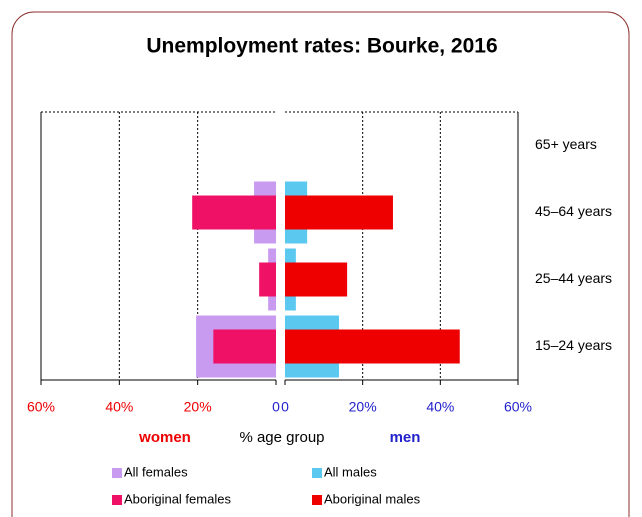 This screenshot has width=642, height=517. What do you see at coordinates (405, 437) in the screenshot?
I see `right-label: men` at bounding box center [405, 437].